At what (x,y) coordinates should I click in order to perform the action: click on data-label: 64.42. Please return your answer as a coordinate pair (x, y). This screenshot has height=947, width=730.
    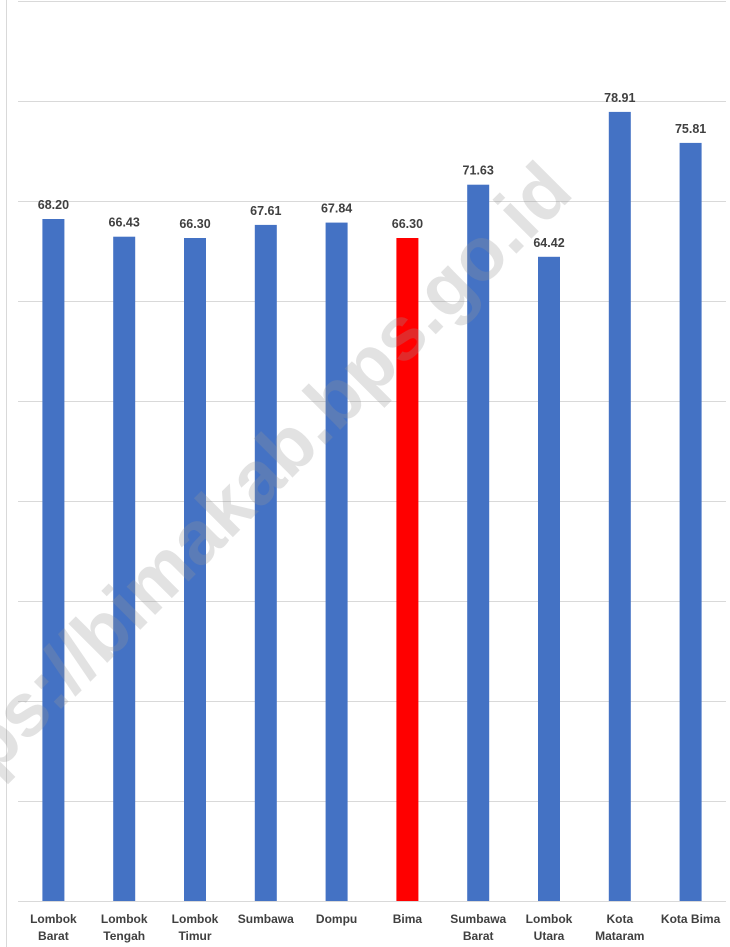
    Looking at the image, I should click on (548, 243).